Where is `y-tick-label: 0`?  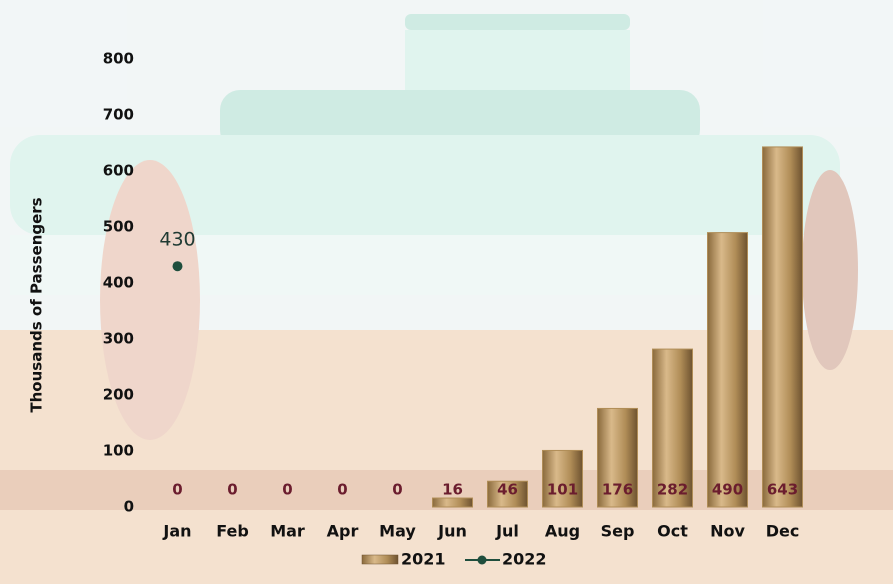 y-tick-label: 0 is located at coordinates (129, 507).